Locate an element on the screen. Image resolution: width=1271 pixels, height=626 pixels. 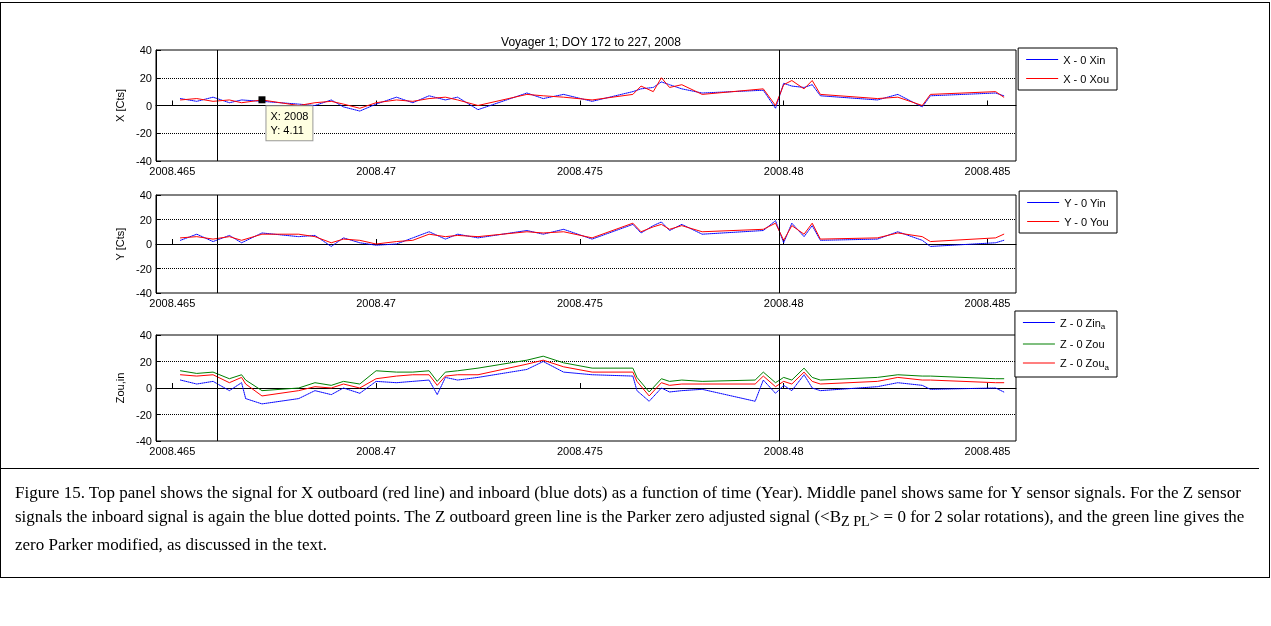
y-axis-title: Zou,in is located at coordinates (119, 388).